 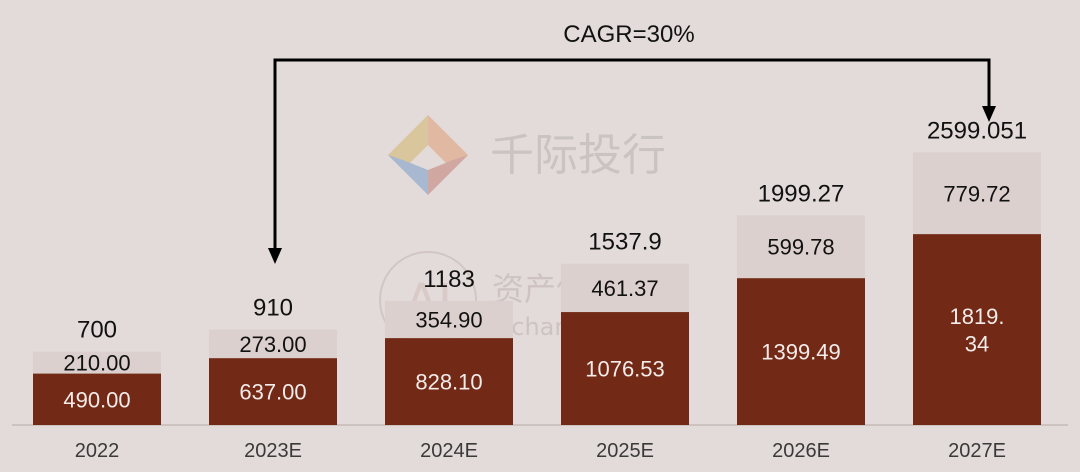 What do you see at coordinates (273, 308) in the screenshot?
I see `bar-total-2023E: 910` at bounding box center [273, 308].